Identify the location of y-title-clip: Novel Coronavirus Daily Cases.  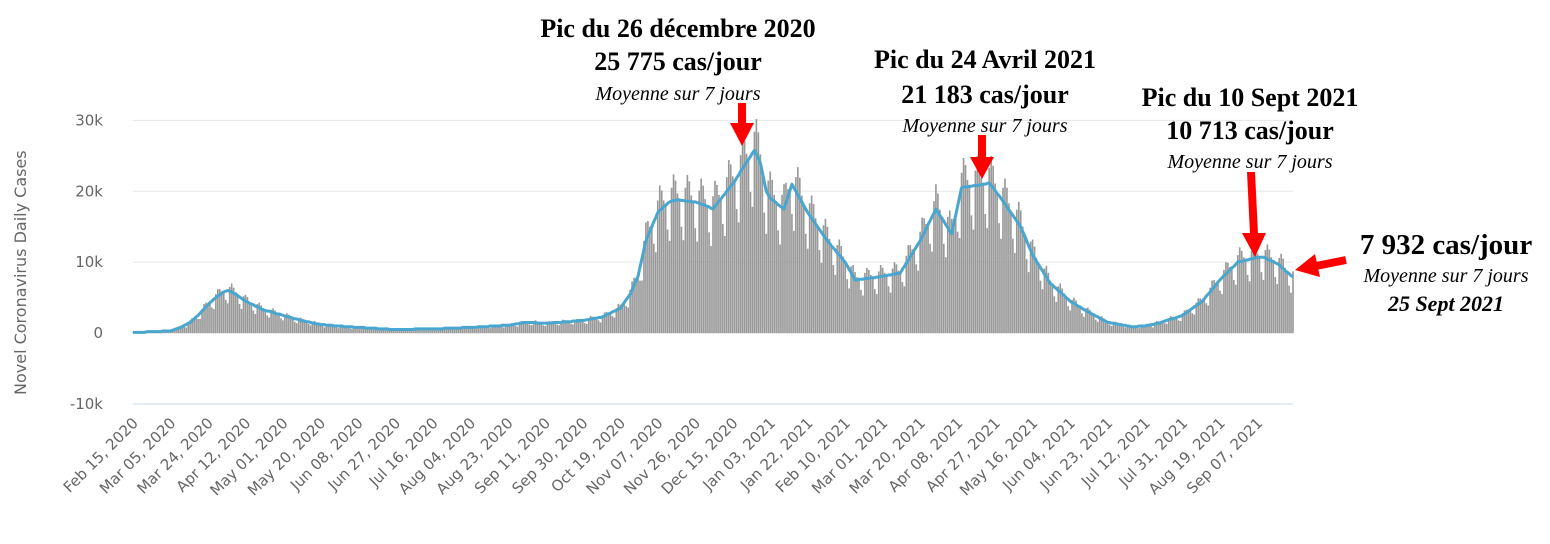
(20, 272).